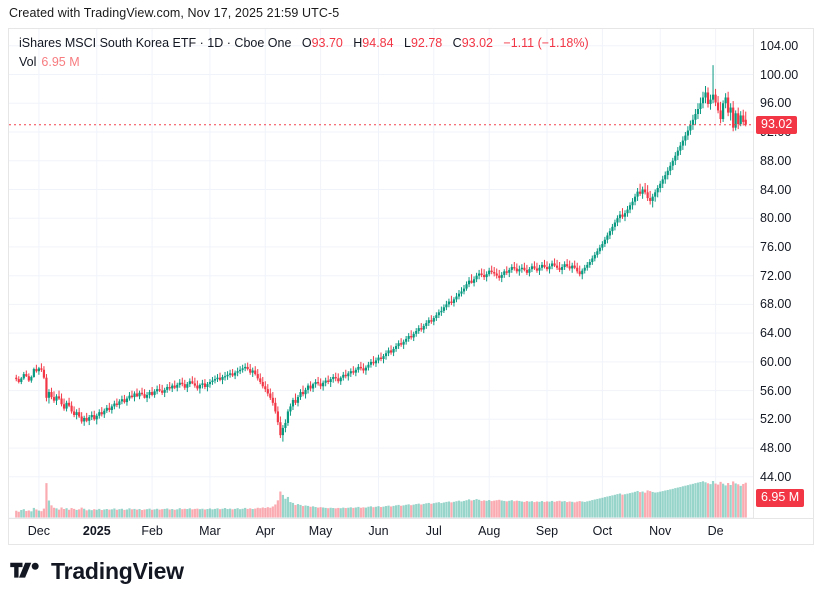  What do you see at coordinates (411, 532) in the screenshot?
I see `time-axis: Dec 2025 Feb Mar Apr May Jun Jul Aug Sep Oct Nov De` at bounding box center [411, 532].